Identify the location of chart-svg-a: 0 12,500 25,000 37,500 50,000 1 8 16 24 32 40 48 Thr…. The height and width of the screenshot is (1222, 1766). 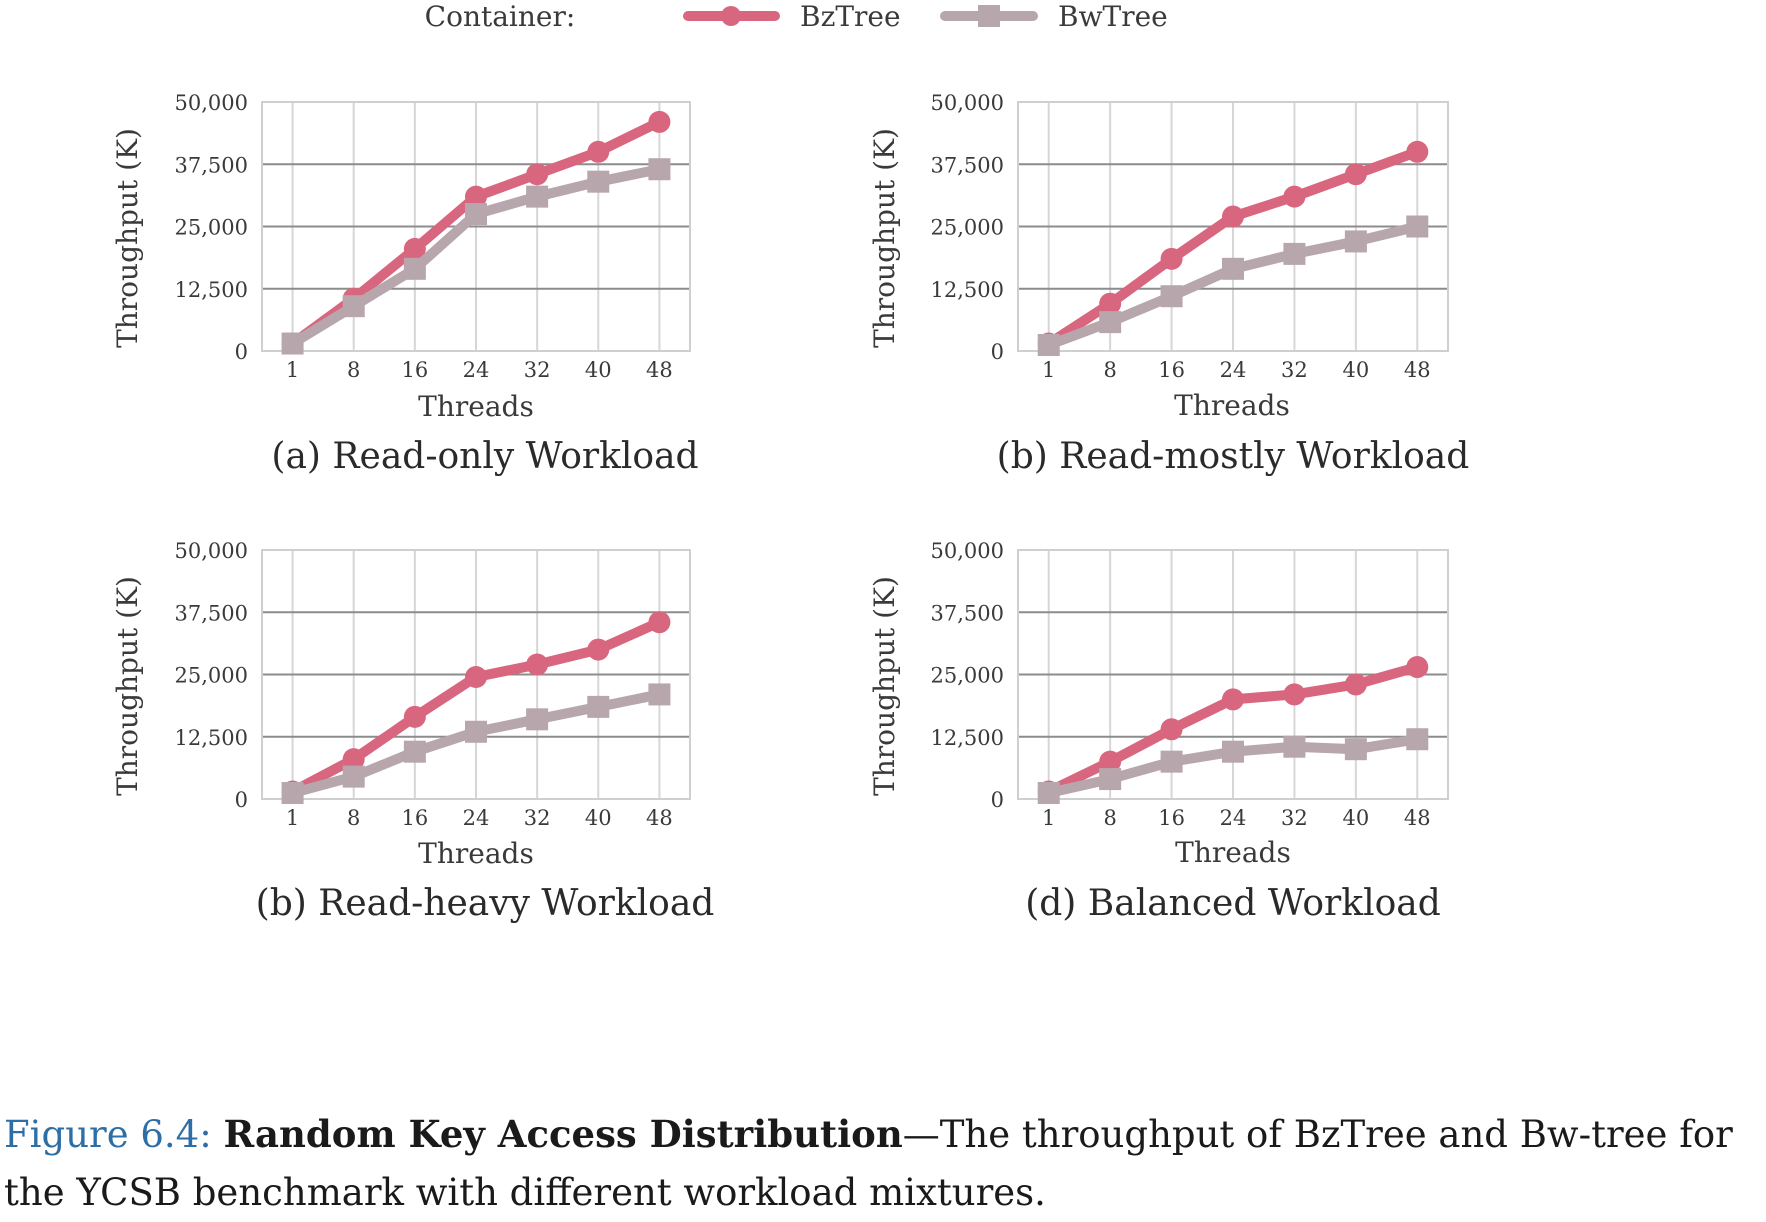
(405, 284).